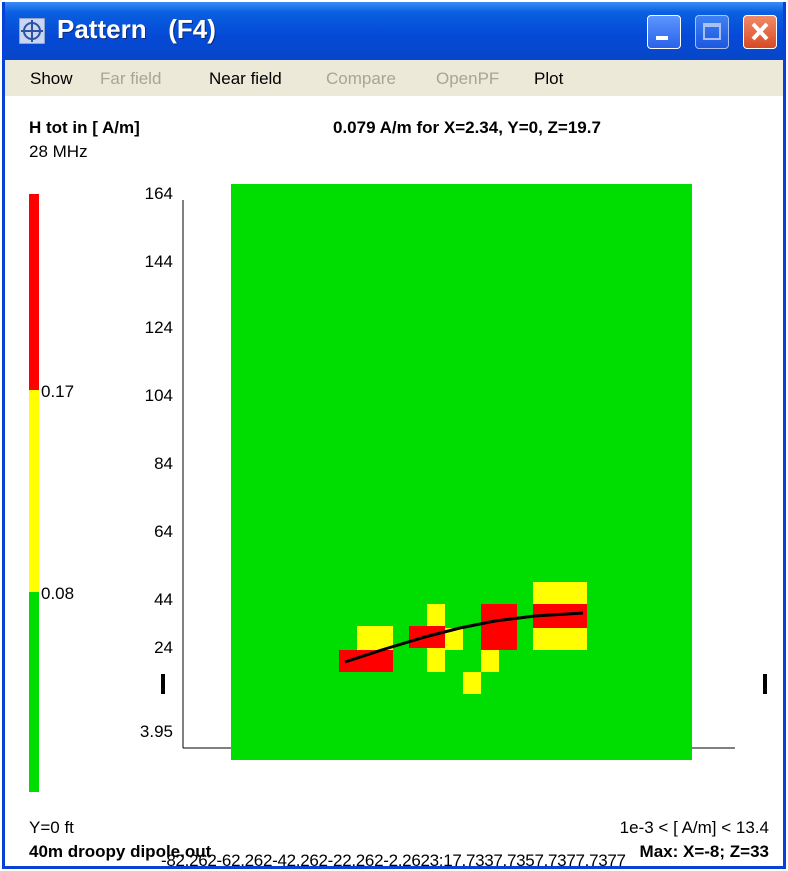 This screenshot has width=788, height=871. I want to click on legend-upper-value: 0.17, so click(58, 391).